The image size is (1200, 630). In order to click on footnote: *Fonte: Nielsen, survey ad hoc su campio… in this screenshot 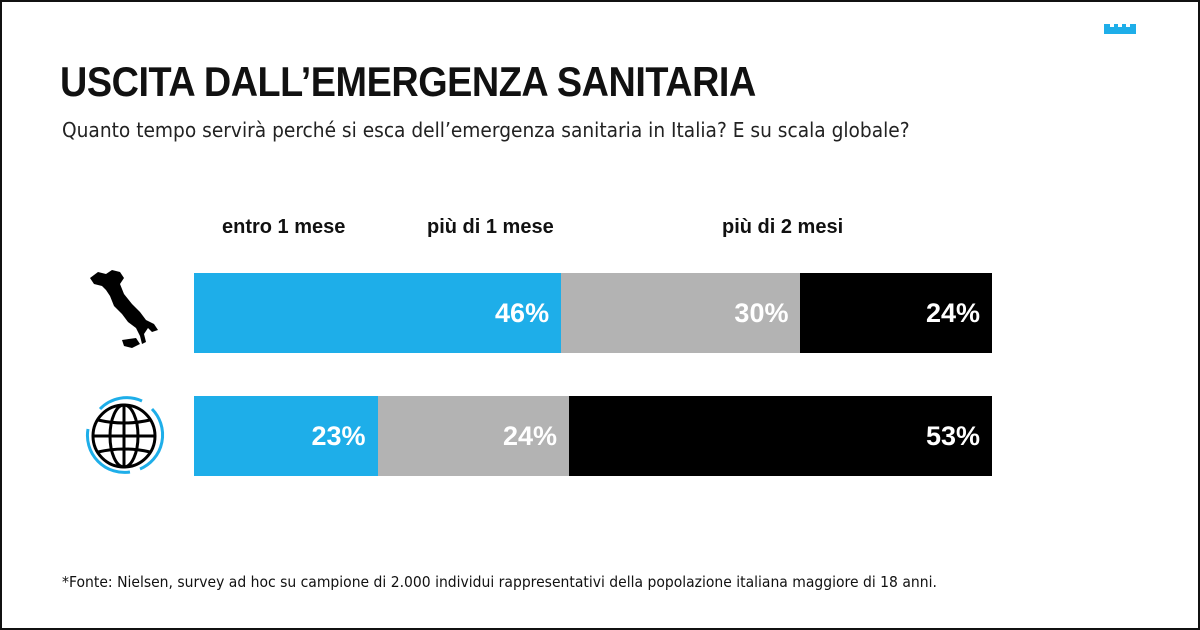, I will do `click(499, 582)`.